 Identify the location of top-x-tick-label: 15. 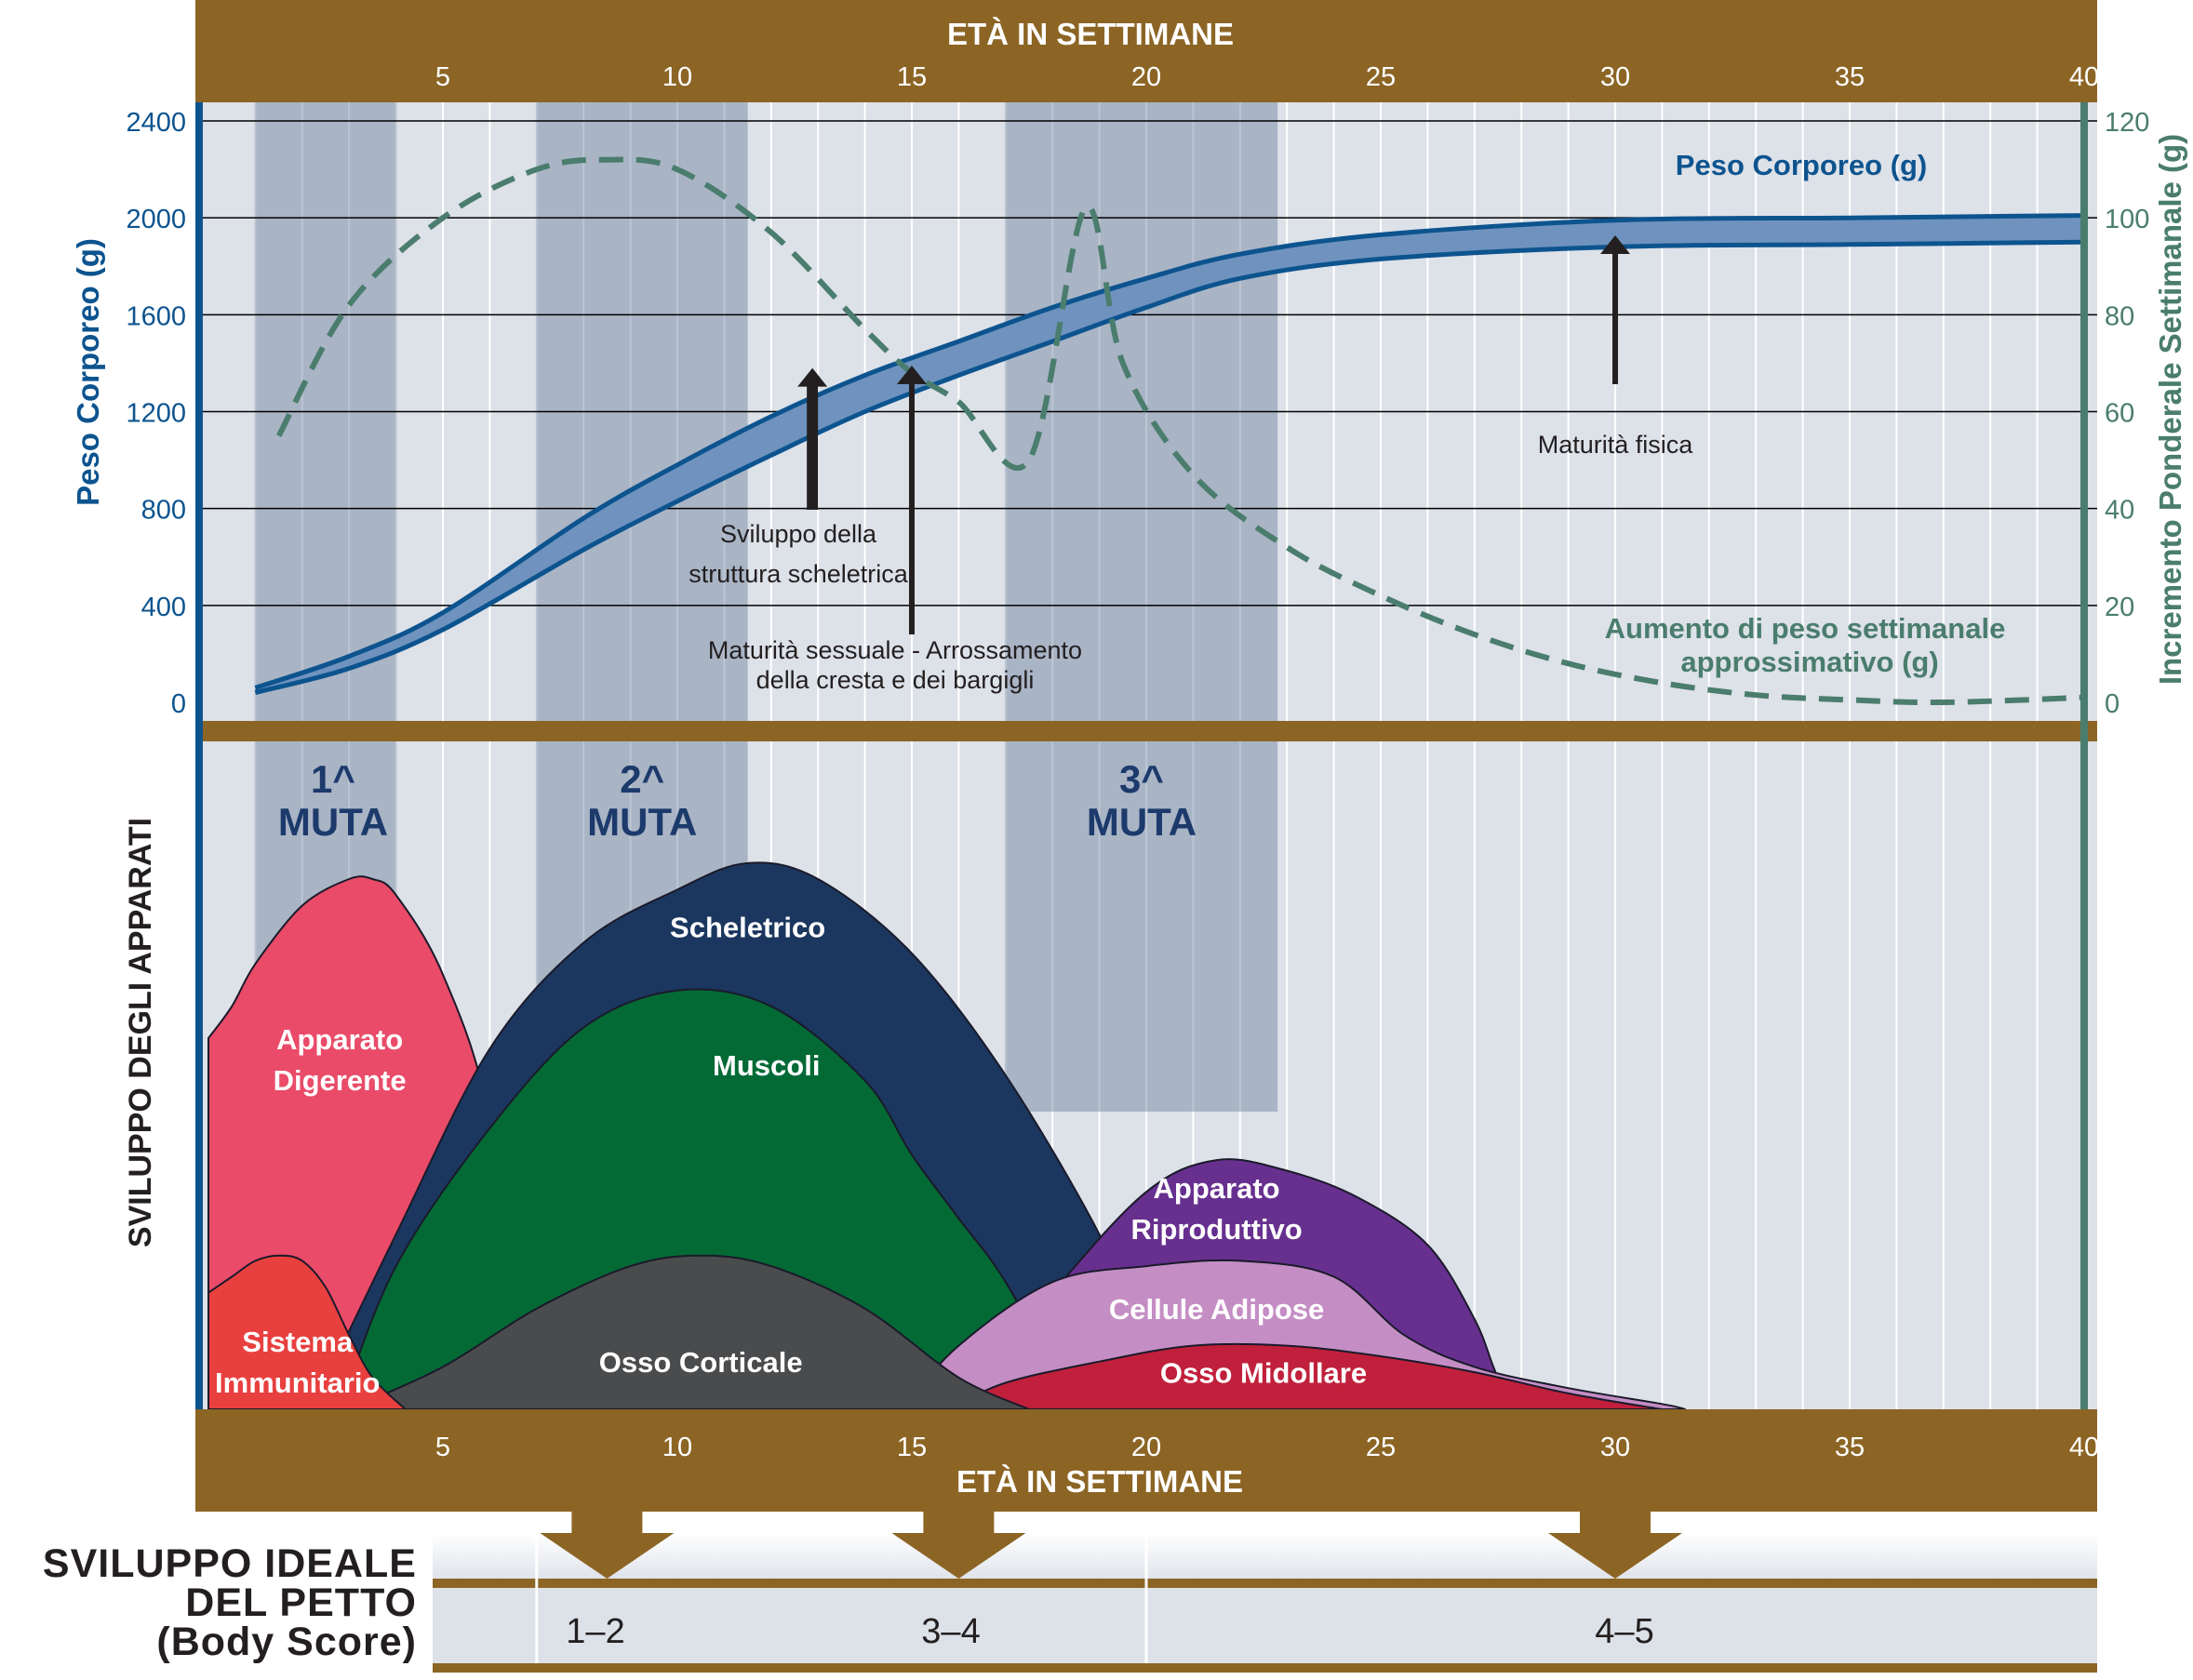
(912, 77).